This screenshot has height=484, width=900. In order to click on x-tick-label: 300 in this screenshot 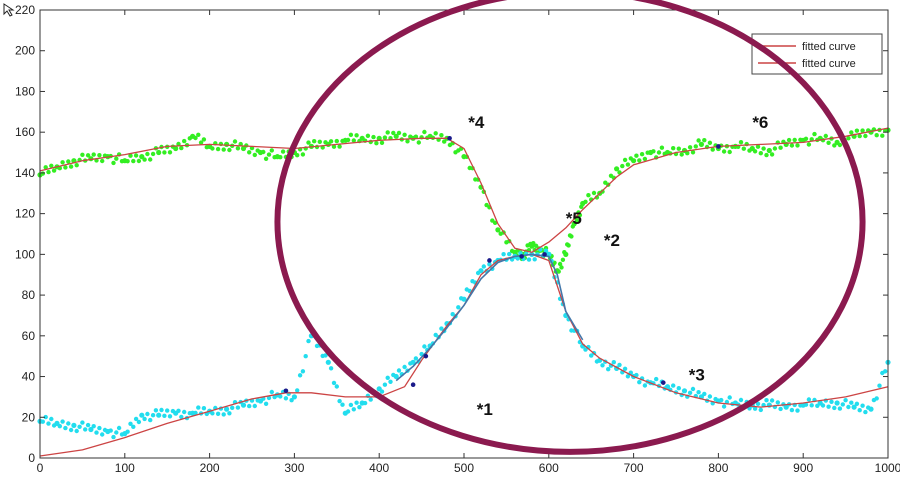, I will do `click(294, 468)`.